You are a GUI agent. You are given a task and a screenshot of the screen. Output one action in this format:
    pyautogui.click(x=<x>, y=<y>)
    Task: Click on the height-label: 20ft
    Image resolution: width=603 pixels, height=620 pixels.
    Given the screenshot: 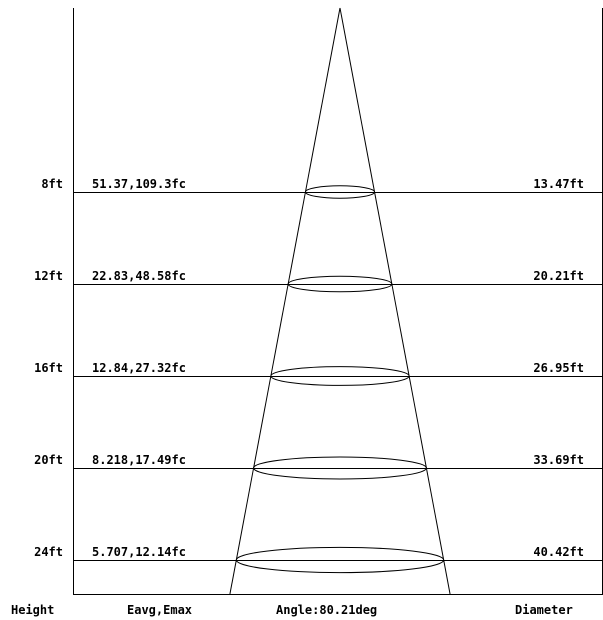 What is the action you would take?
    pyautogui.click(x=48, y=460)
    